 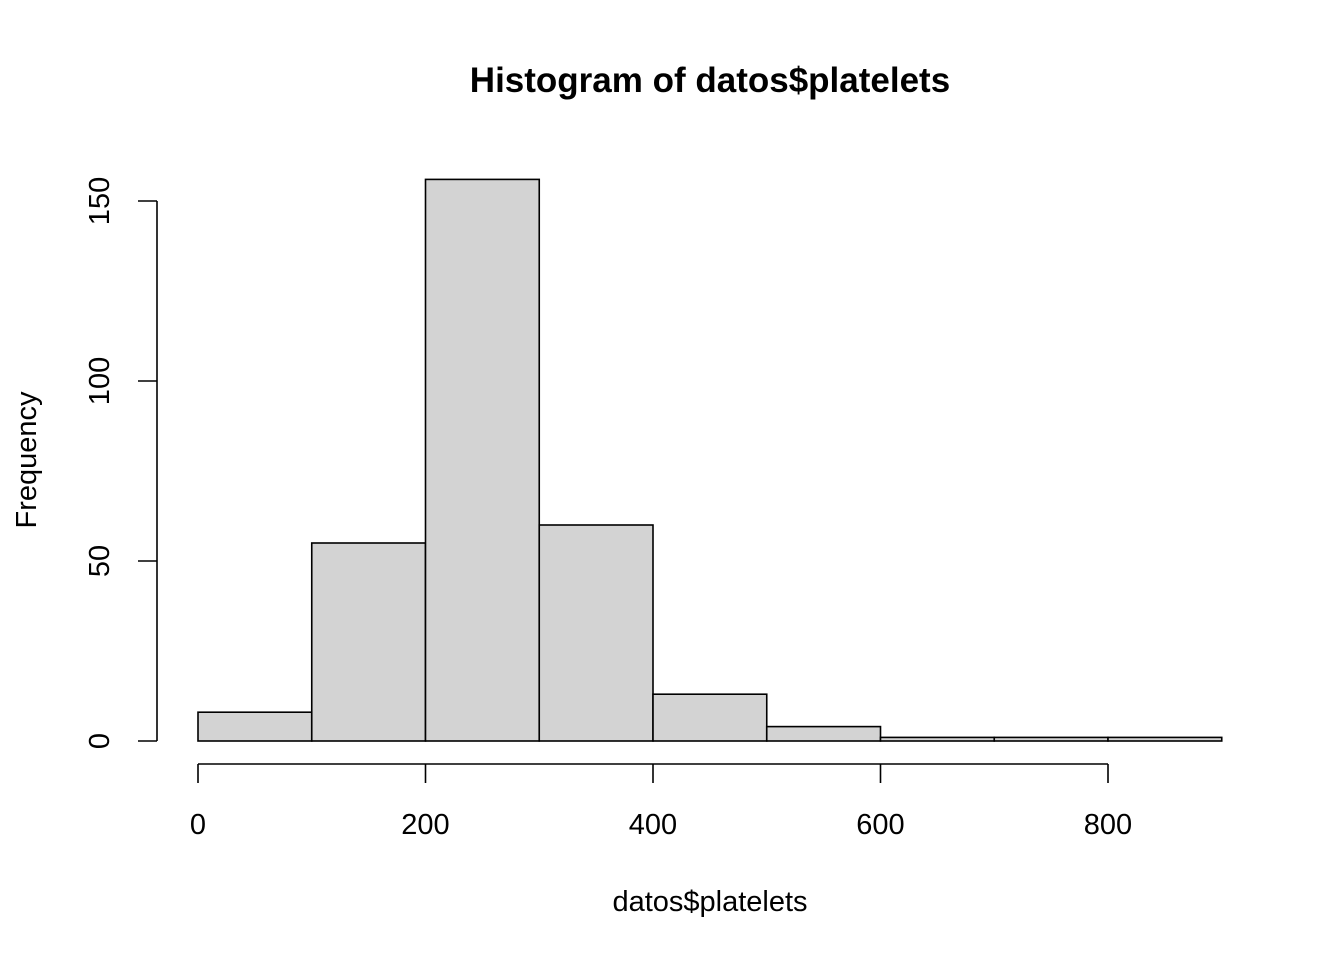 What do you see at coordinates (653, 825) in the screenshot?
I see `x-tick-label: 400` at bounding box center [653, 825].